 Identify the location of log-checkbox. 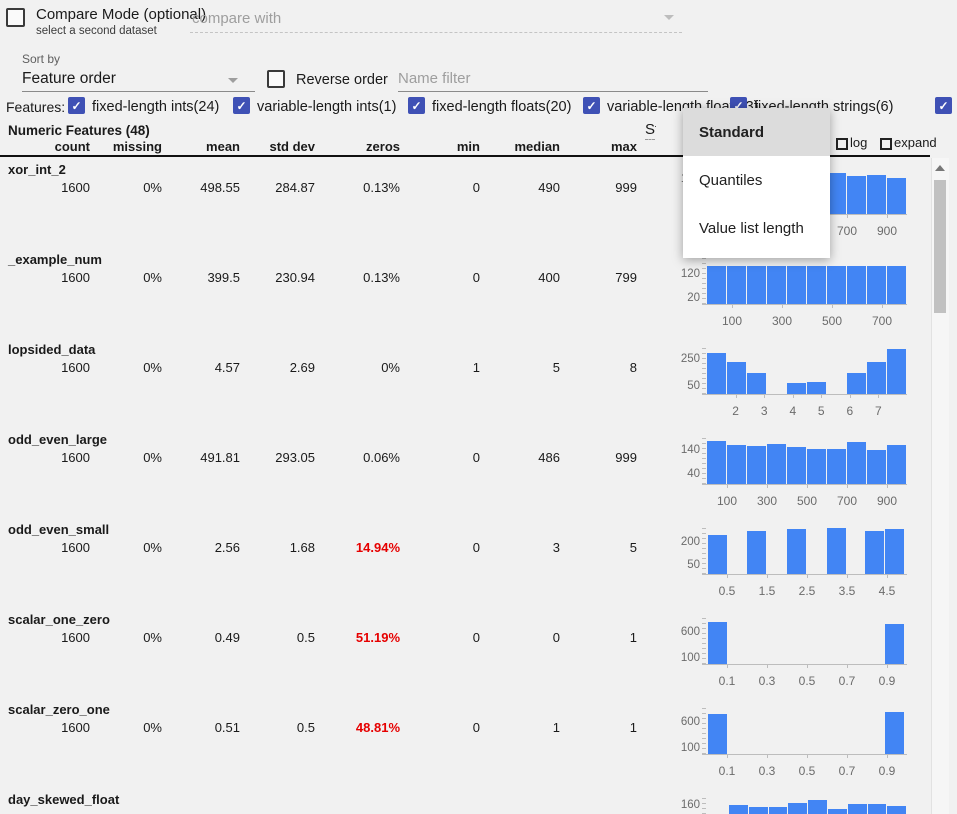
(842, 144).